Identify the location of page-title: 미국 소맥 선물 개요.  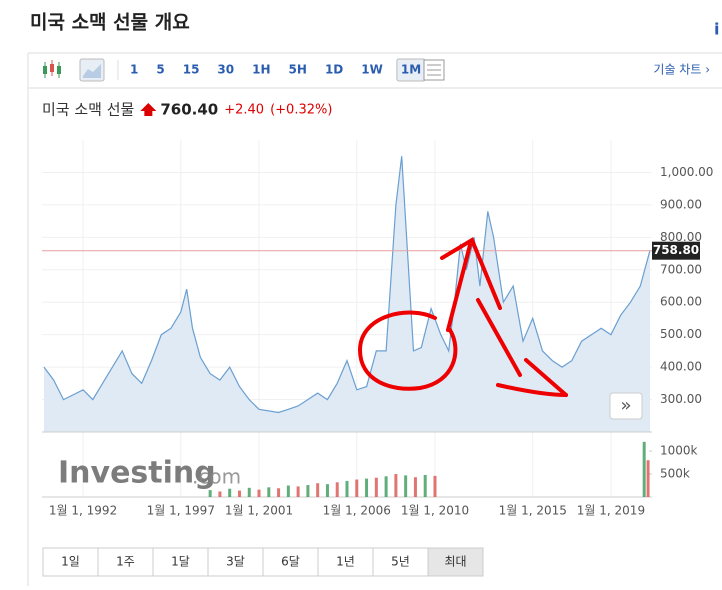
(110, 23).